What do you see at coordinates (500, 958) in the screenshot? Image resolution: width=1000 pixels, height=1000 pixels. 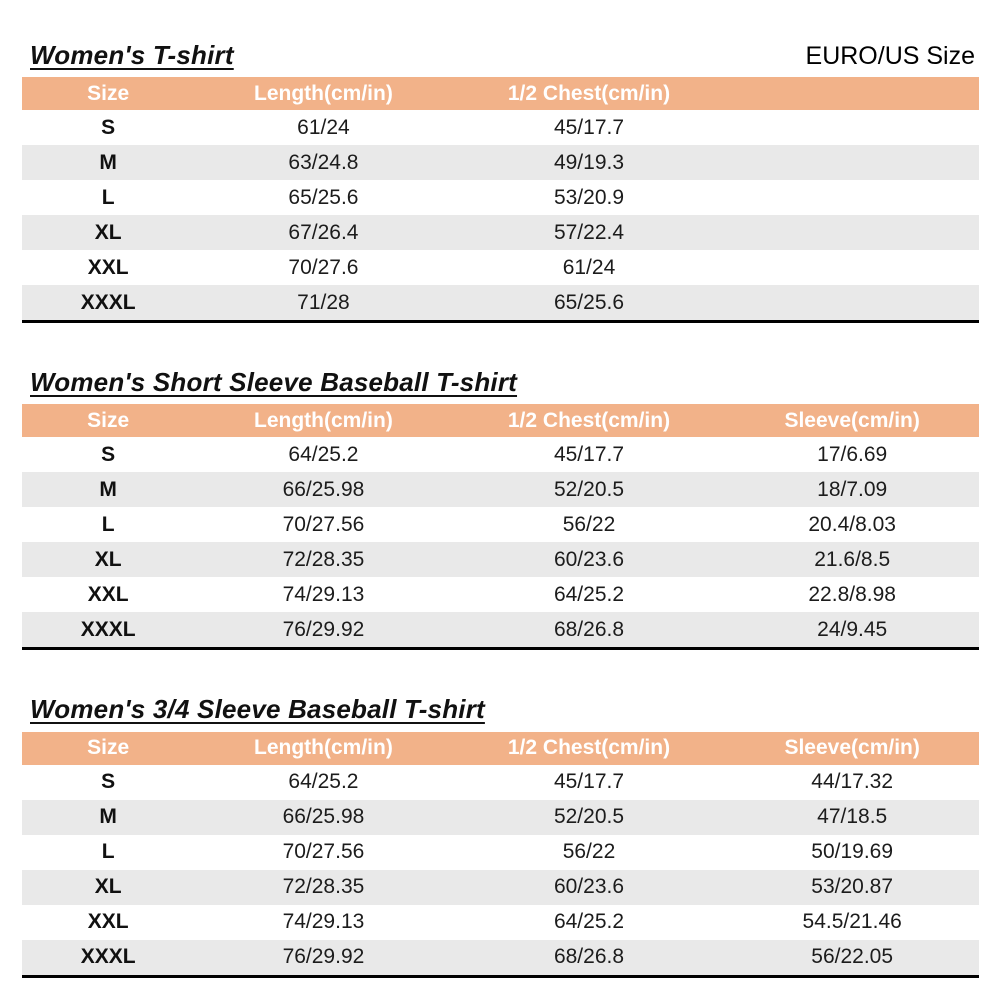 I see `table-row: XXXL 76/29.92 68/26.8 56/22.05` at bounding box center [500, 958].